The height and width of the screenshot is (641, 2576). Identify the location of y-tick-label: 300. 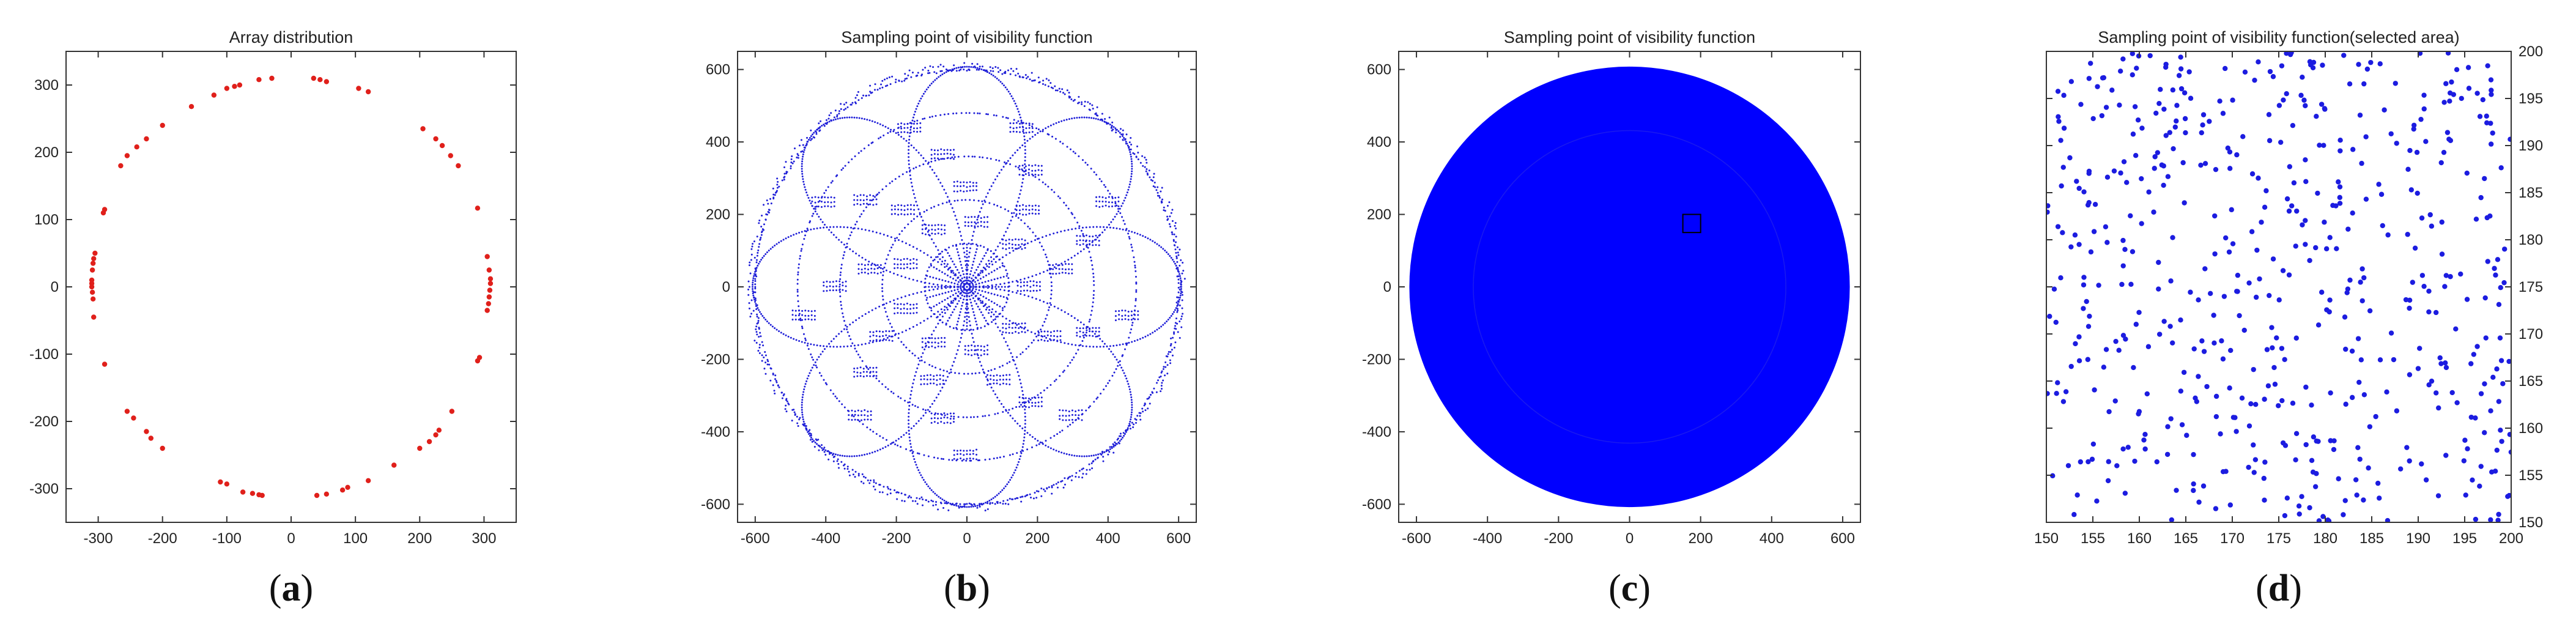
(46, 85).